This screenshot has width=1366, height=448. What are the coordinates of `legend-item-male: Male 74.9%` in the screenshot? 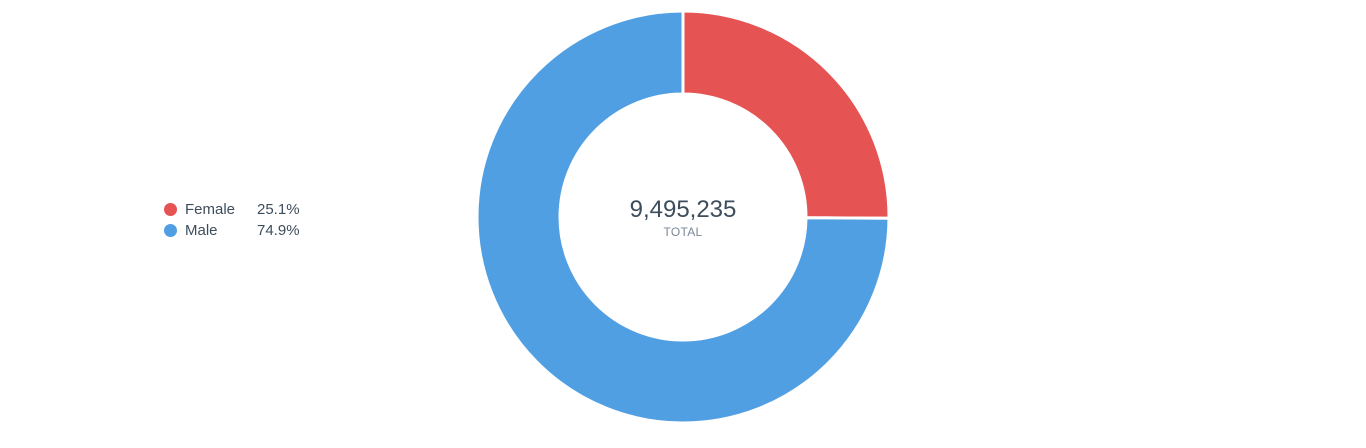 It's located at (240, 230).